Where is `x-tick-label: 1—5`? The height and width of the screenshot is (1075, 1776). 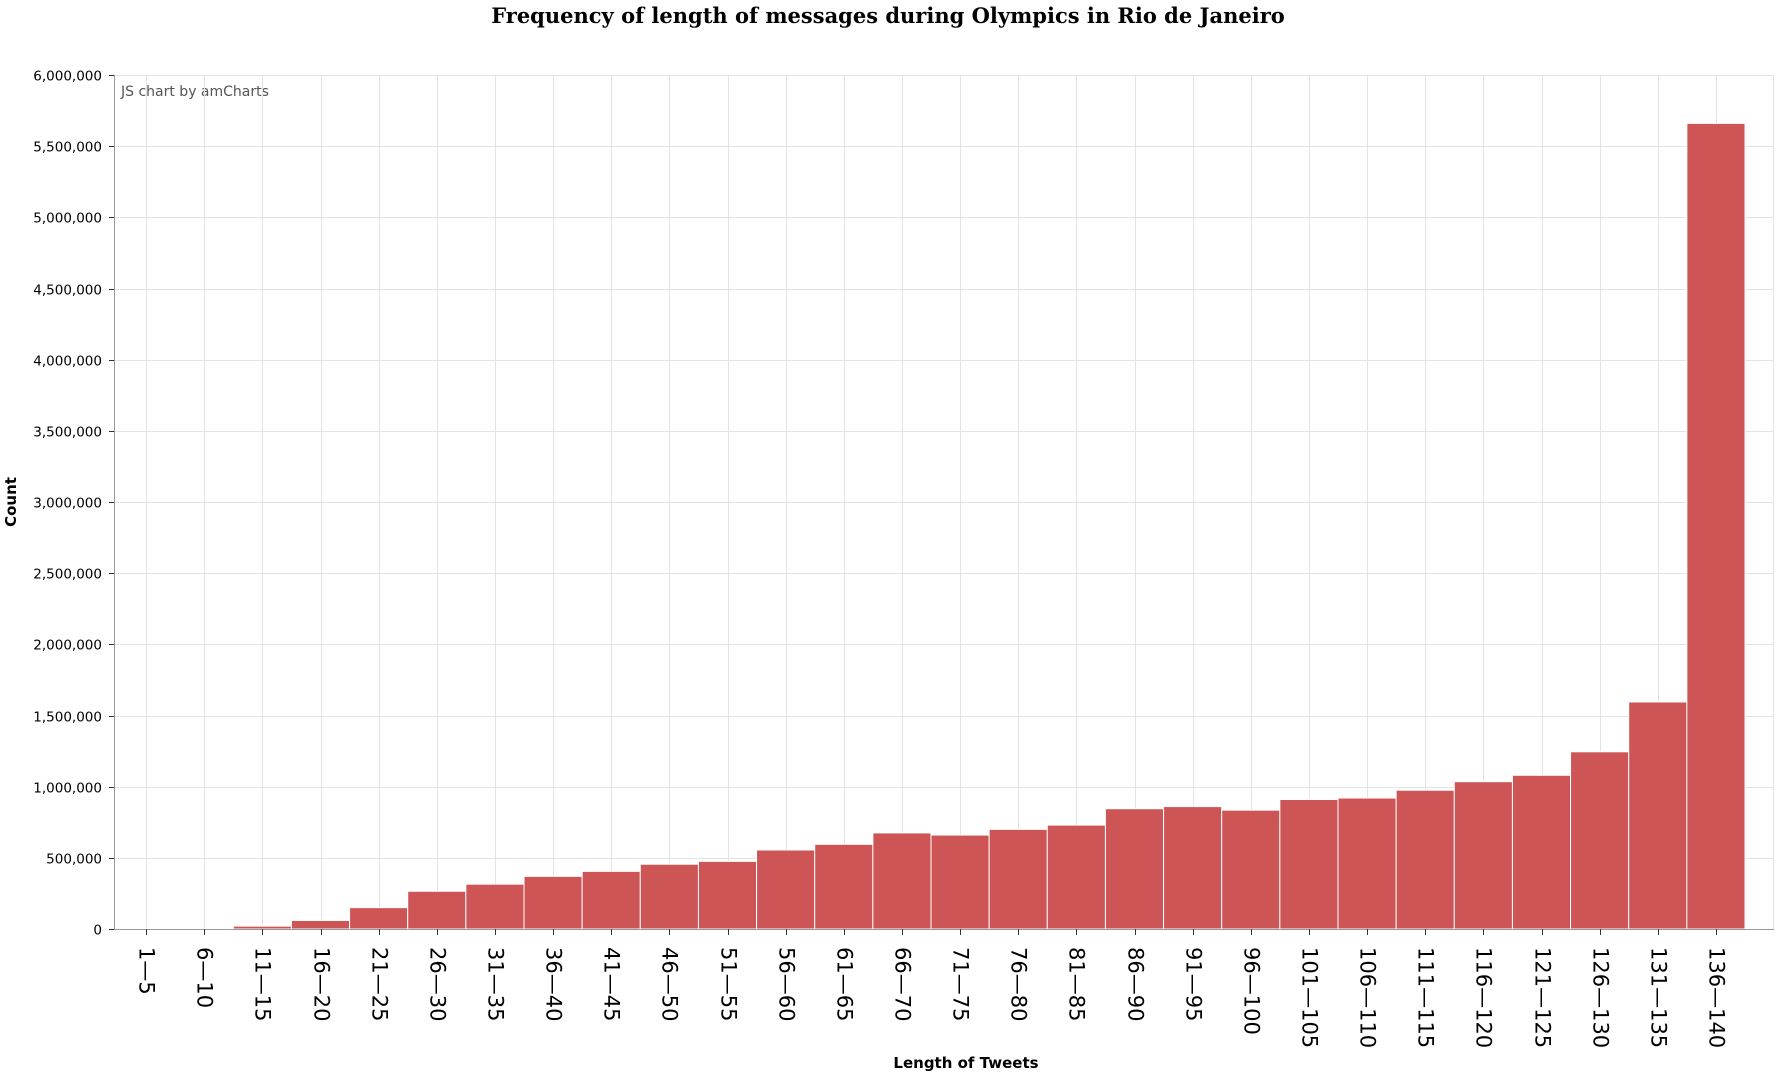
x-tick-label: 1—5 is located at coordinates (147, 971).